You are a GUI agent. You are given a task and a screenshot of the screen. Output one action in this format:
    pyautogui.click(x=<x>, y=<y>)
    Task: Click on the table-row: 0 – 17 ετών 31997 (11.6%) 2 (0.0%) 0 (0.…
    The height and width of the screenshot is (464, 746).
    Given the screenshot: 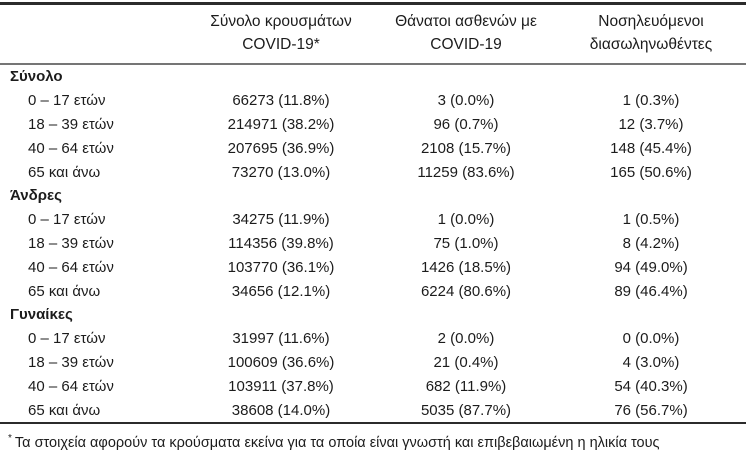 What is the action you would take?
    pyautogui.click(x=373, y=339)
    